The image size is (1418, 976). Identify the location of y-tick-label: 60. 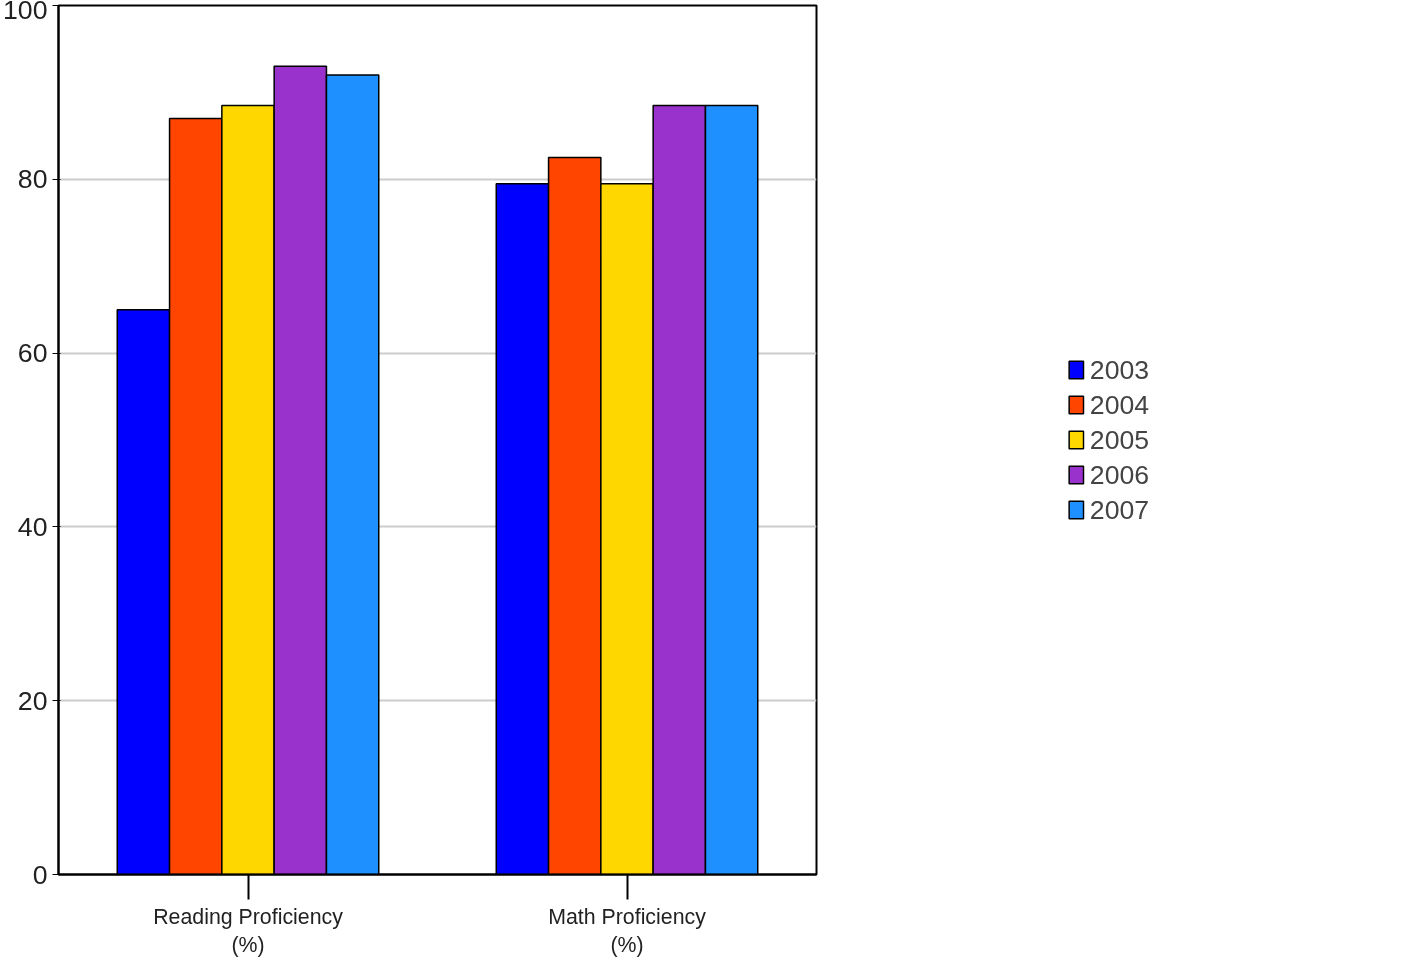
(32, 353).